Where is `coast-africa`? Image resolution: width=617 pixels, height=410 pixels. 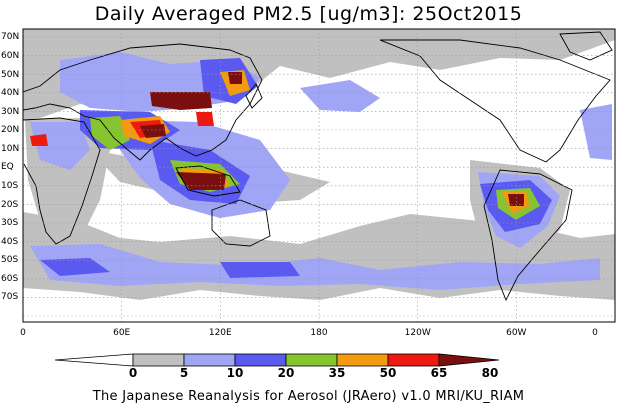 coast-africa is located at coordinates (62, 181).